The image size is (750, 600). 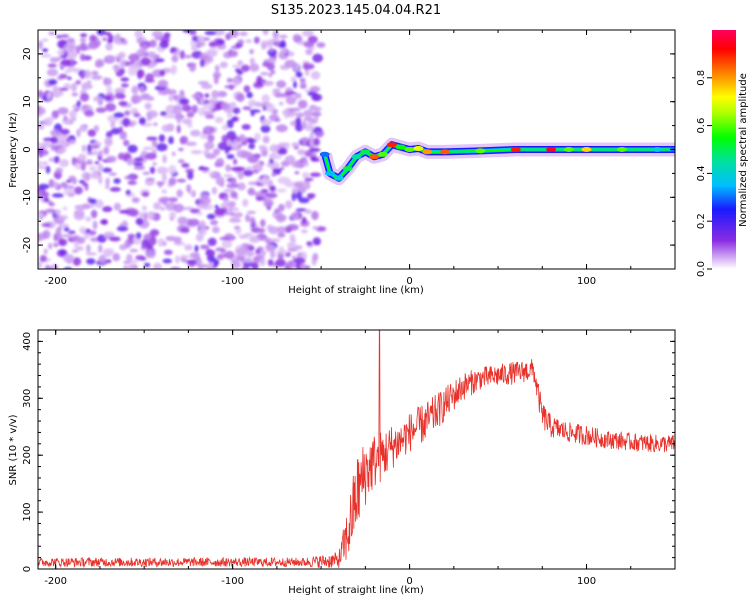 What do you see at coordinates (356, 590) in the screenshot?
I see `snr-x-label: Height of straight line (km)` at bounding box center [356, 590].